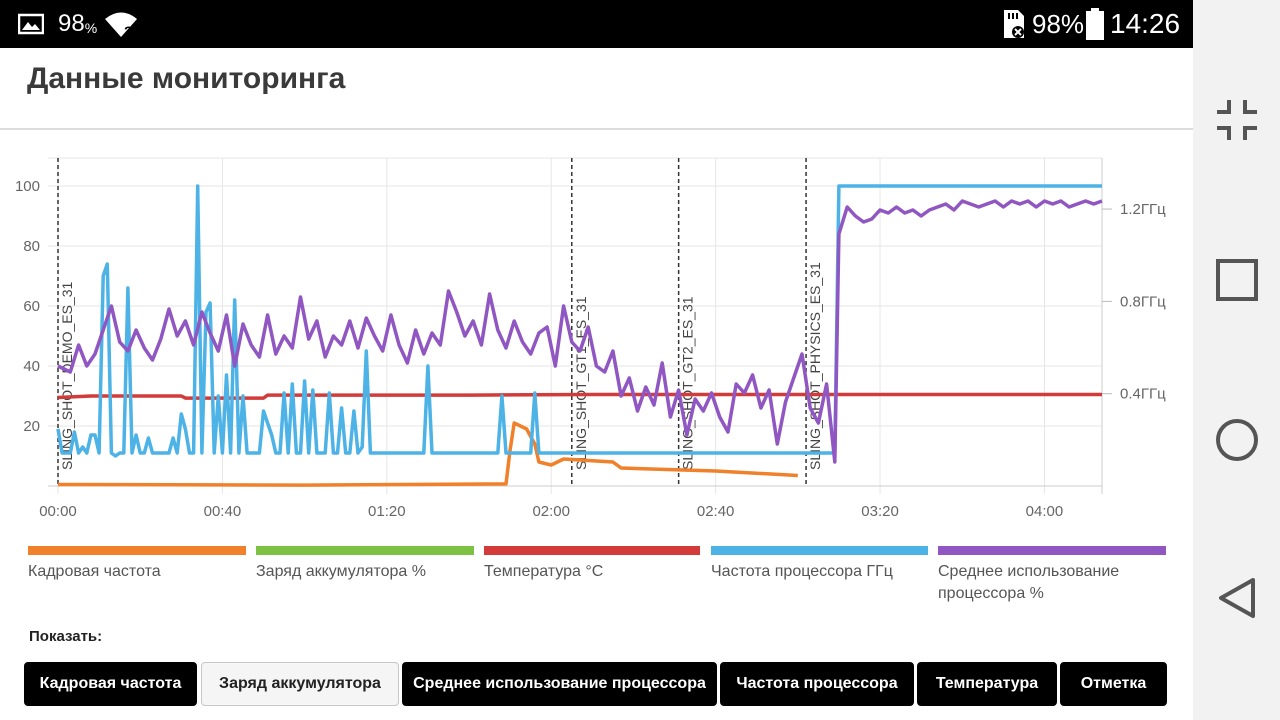  I want to click on toggle-fps-button: Кадровая частота, so click(110, 684).